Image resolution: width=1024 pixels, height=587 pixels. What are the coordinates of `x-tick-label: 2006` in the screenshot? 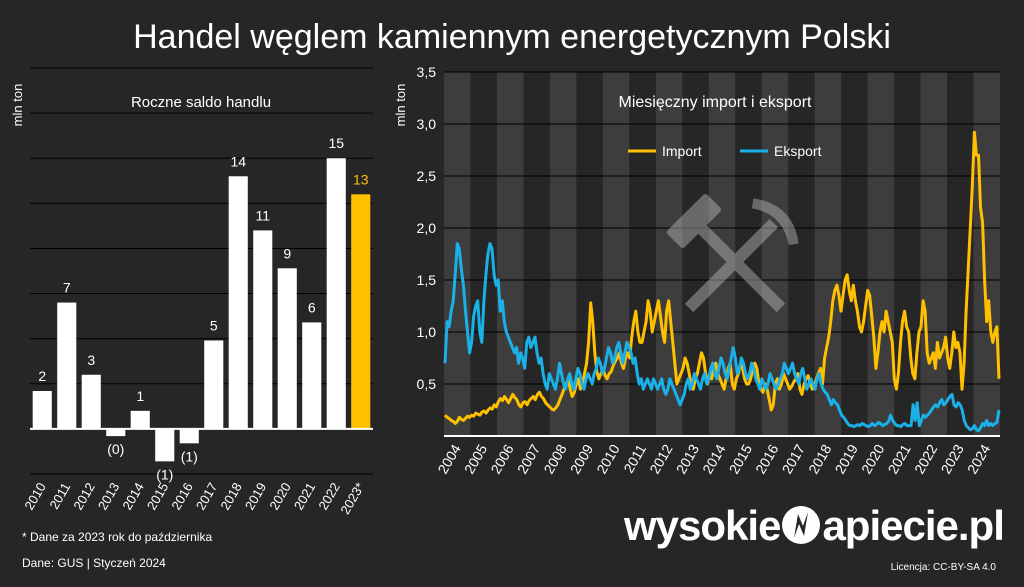 It's located at (502, 458).